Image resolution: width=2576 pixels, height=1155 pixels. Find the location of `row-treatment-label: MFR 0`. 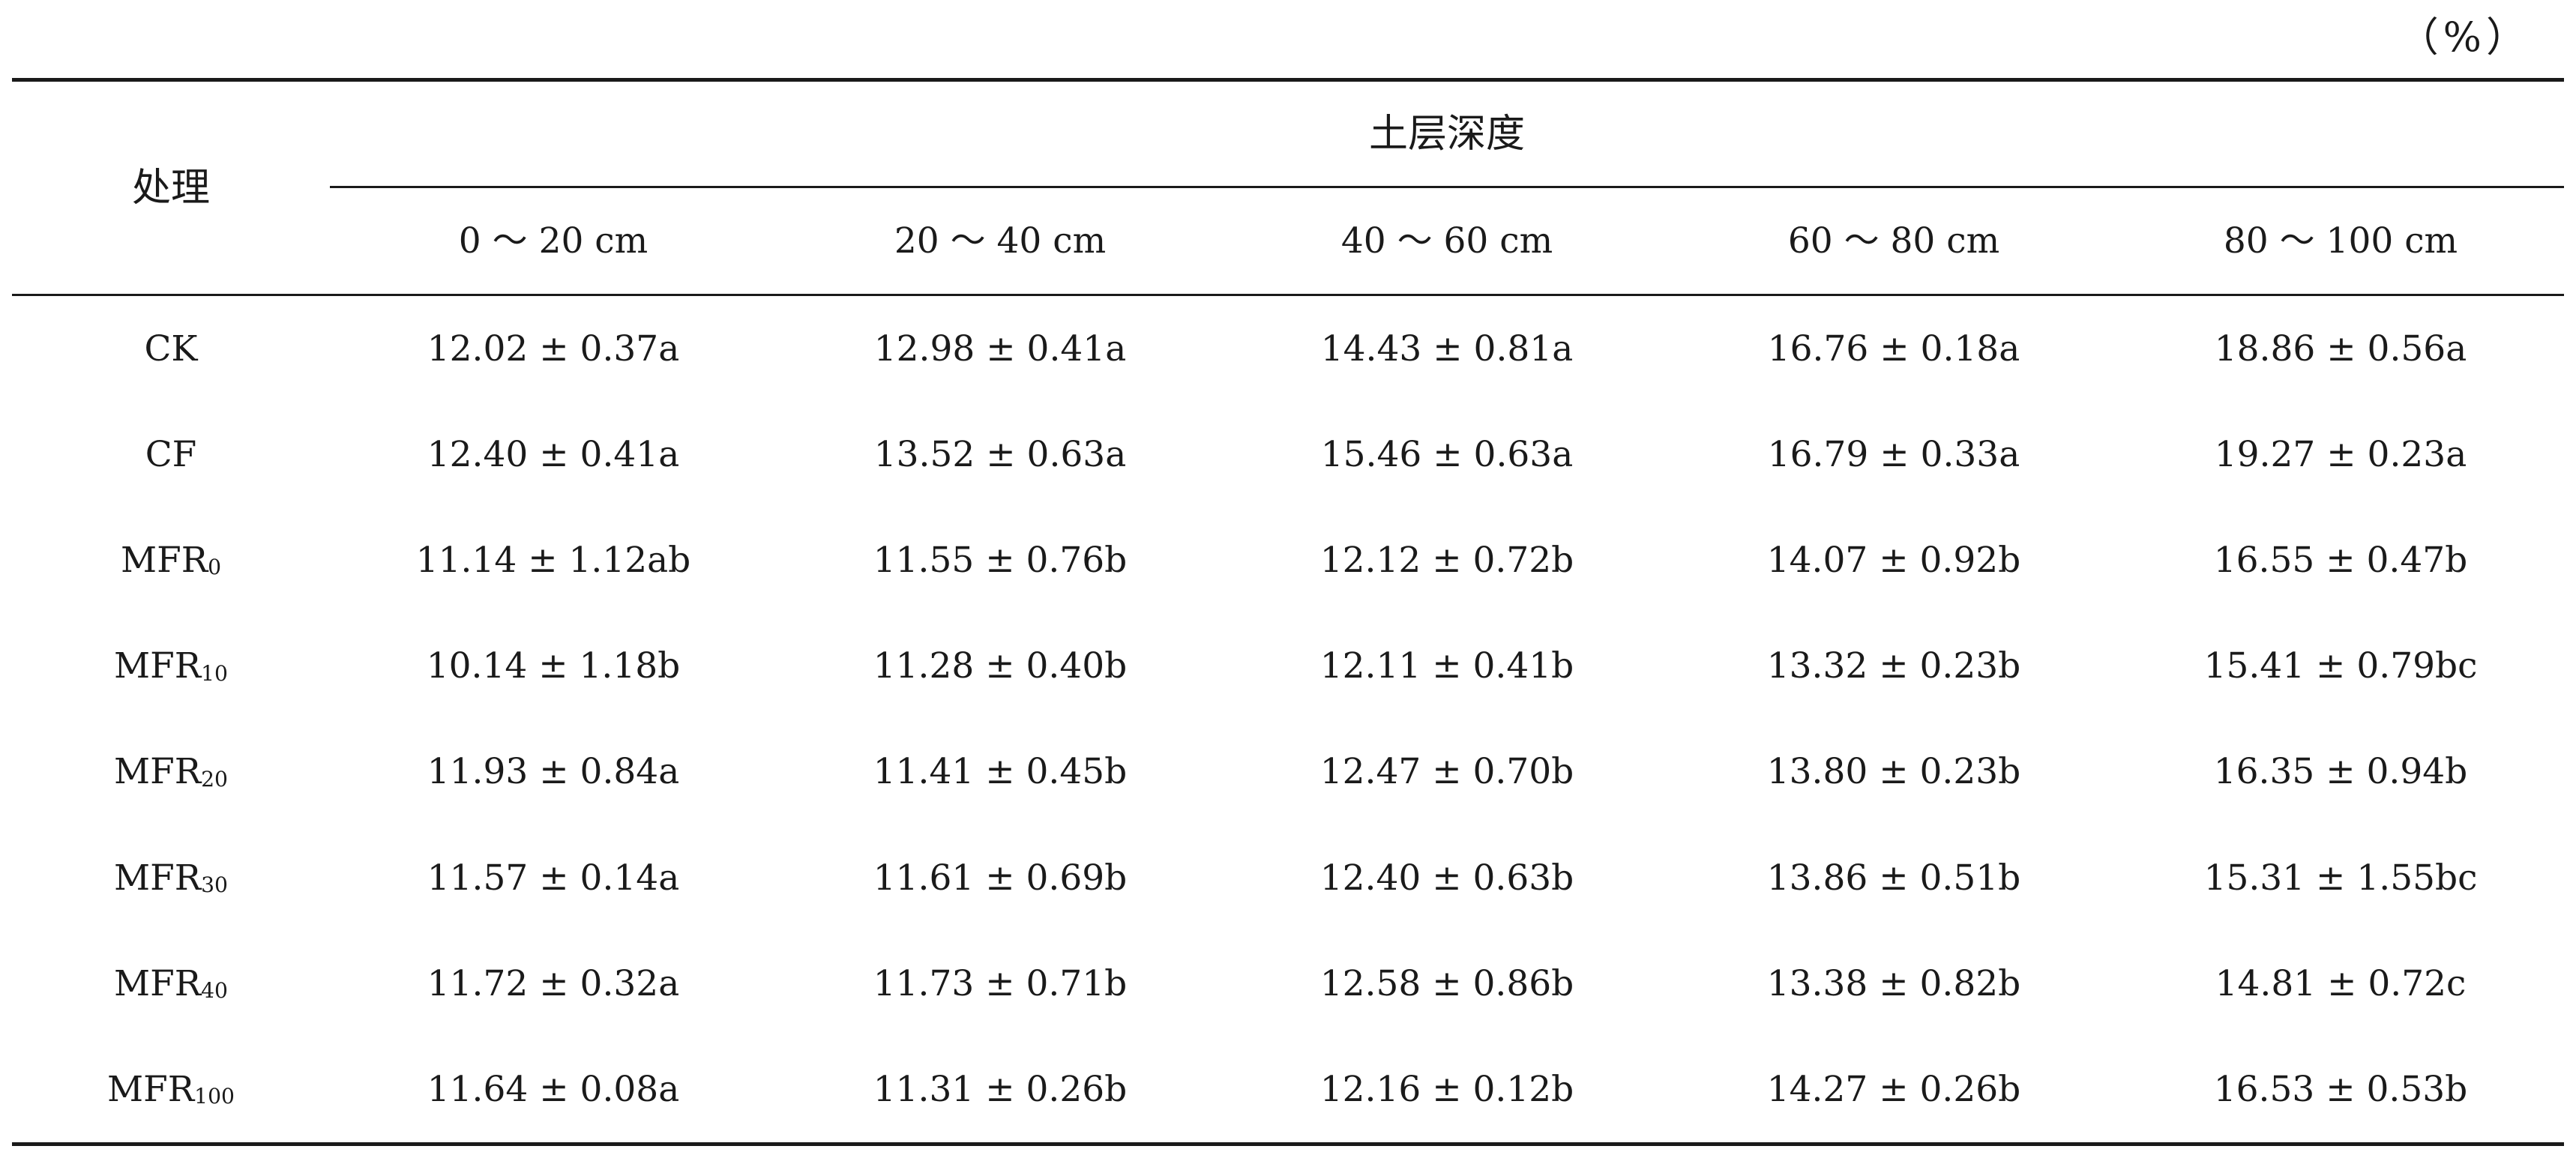

row-treatment-label: MFR 0 is located at coordinates (171, 560).